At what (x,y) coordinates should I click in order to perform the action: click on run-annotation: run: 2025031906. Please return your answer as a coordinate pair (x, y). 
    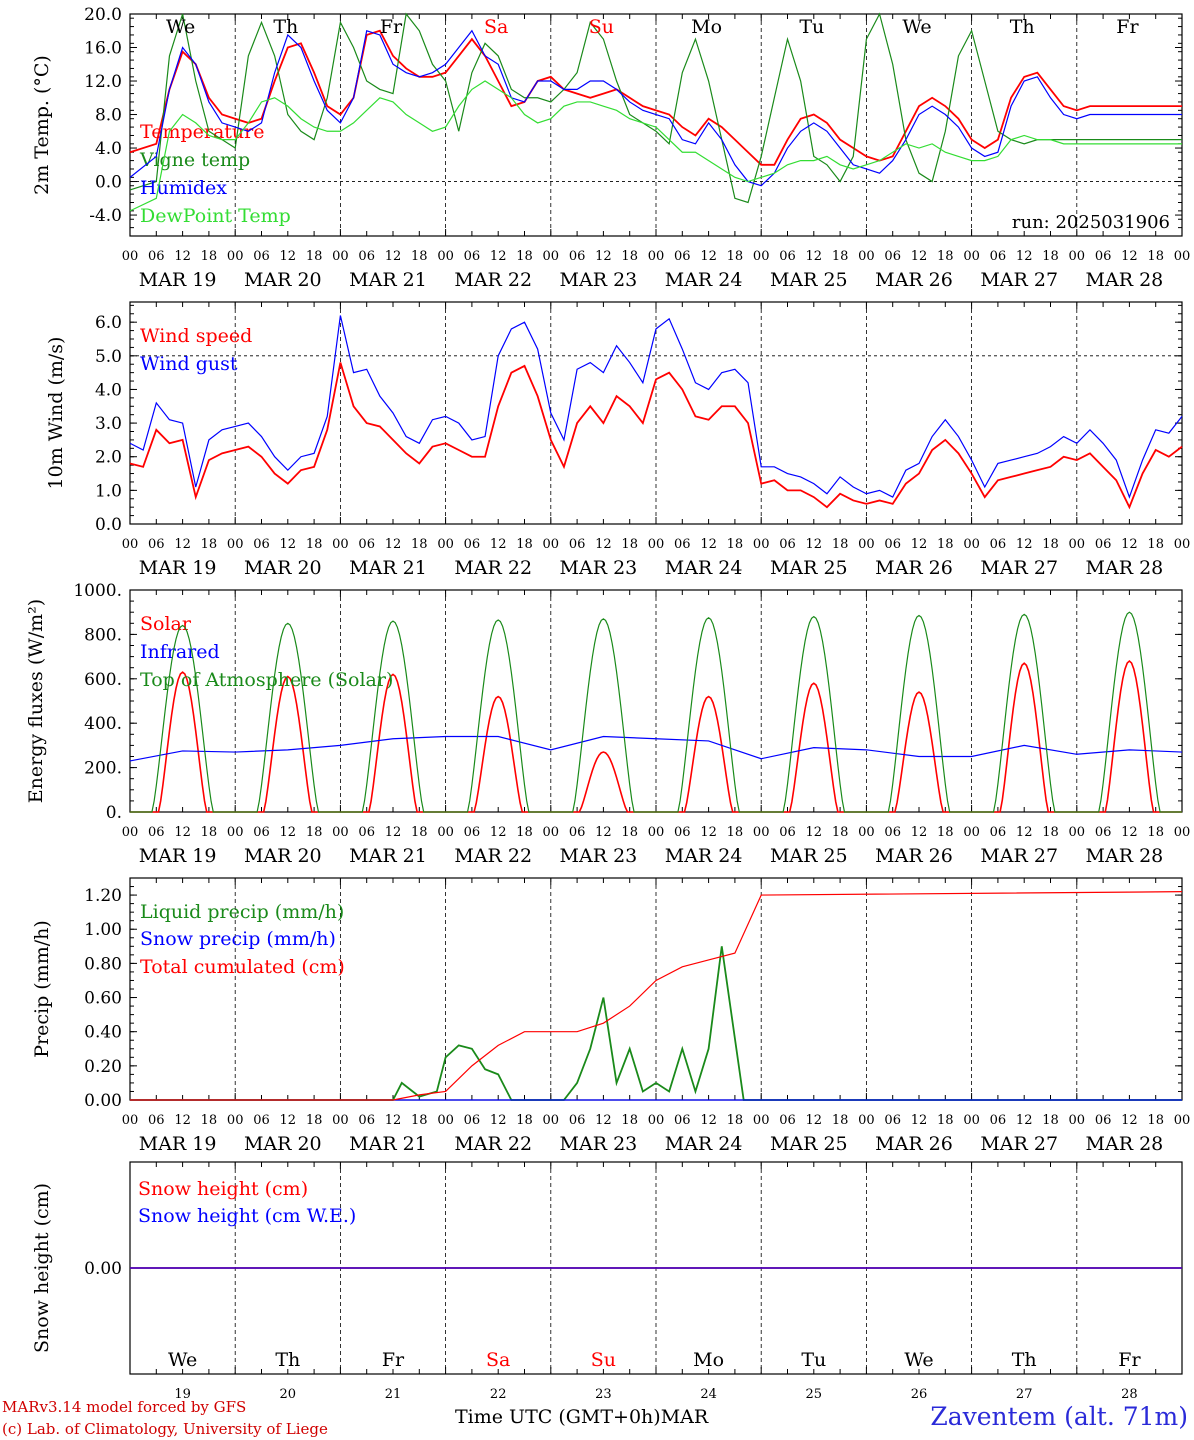
    Looking at the image, I should click on (1091, 222).